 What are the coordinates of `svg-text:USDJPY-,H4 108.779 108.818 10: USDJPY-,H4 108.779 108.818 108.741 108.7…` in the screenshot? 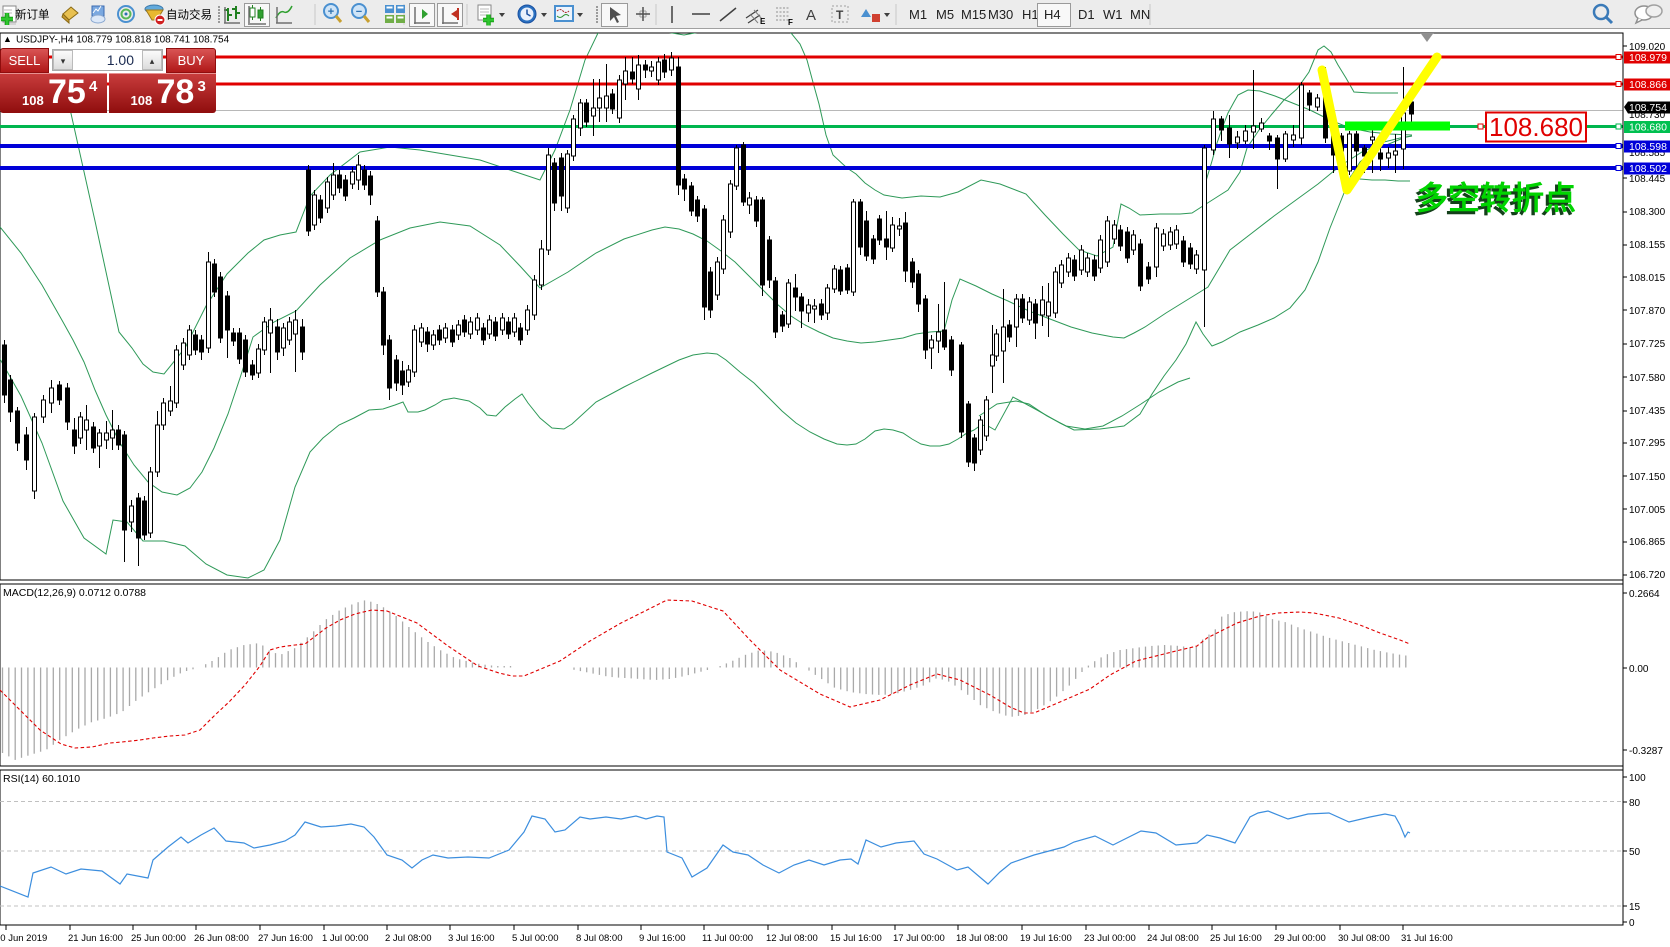 It's located at (123, 40).